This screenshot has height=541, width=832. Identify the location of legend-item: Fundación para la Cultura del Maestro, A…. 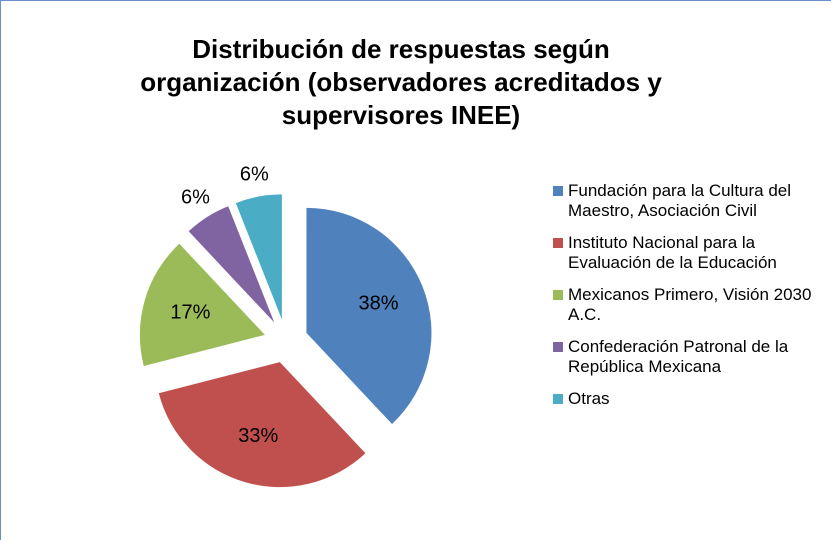
(689, 201).